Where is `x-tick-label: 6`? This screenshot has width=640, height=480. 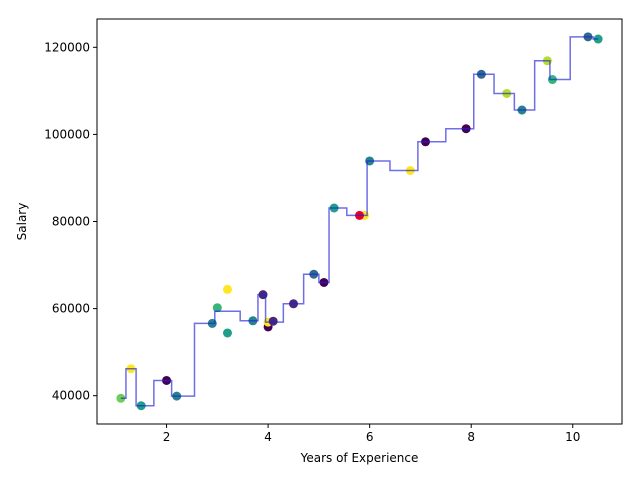
x-tick-label: 6 is located at coordinates (370, 437).